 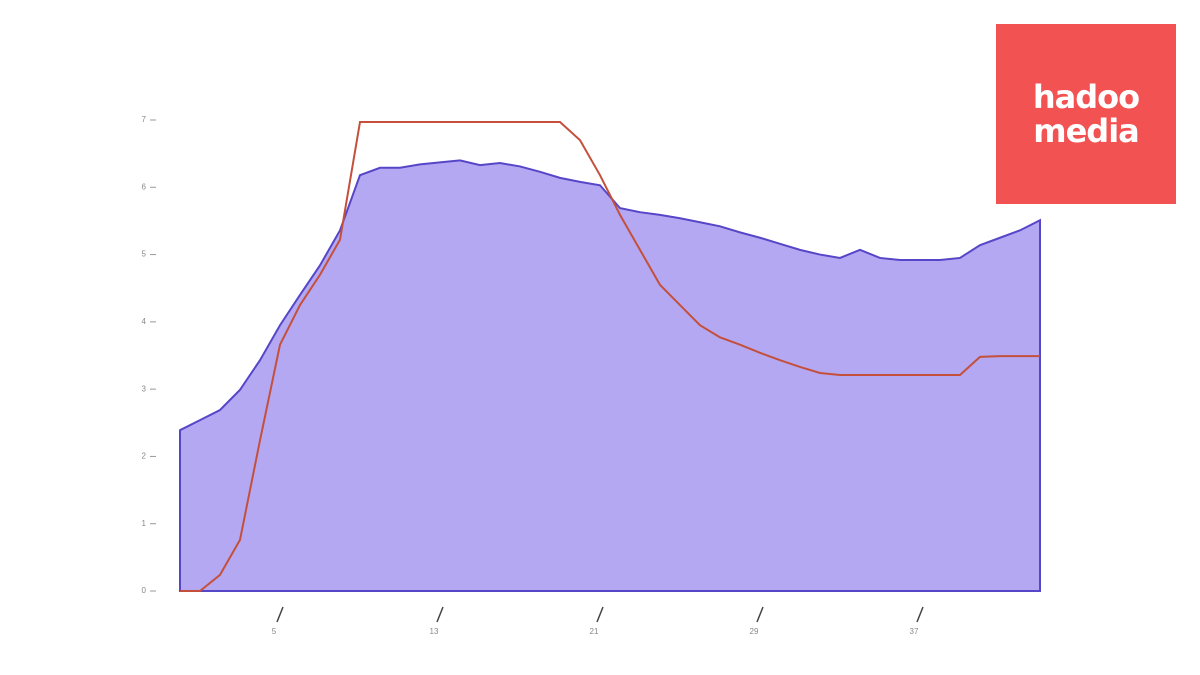 What do you see at coordinates (144, 456) in the screenshot?
I see `y-tick-label: 2` at bounding box center [144, 456].